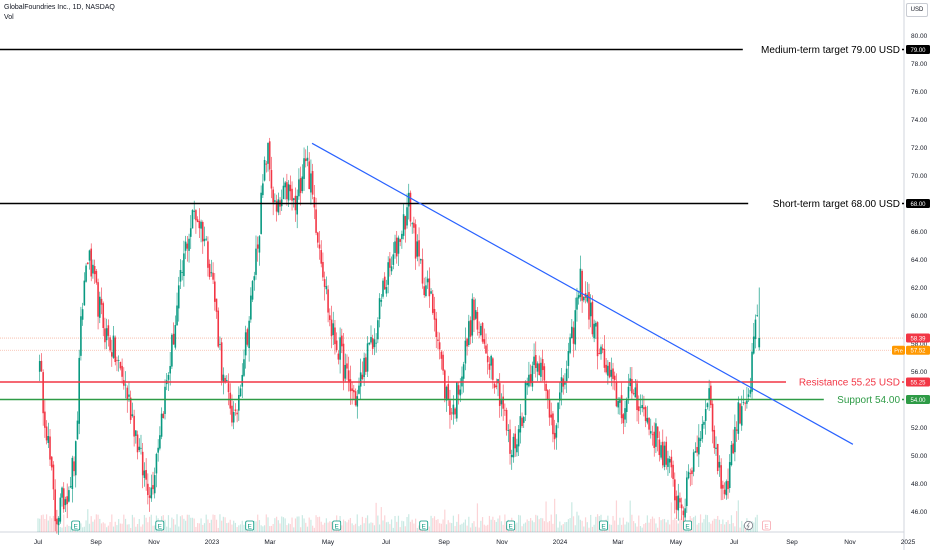  I want to click on dividend-event-icon, so click(748, 525).